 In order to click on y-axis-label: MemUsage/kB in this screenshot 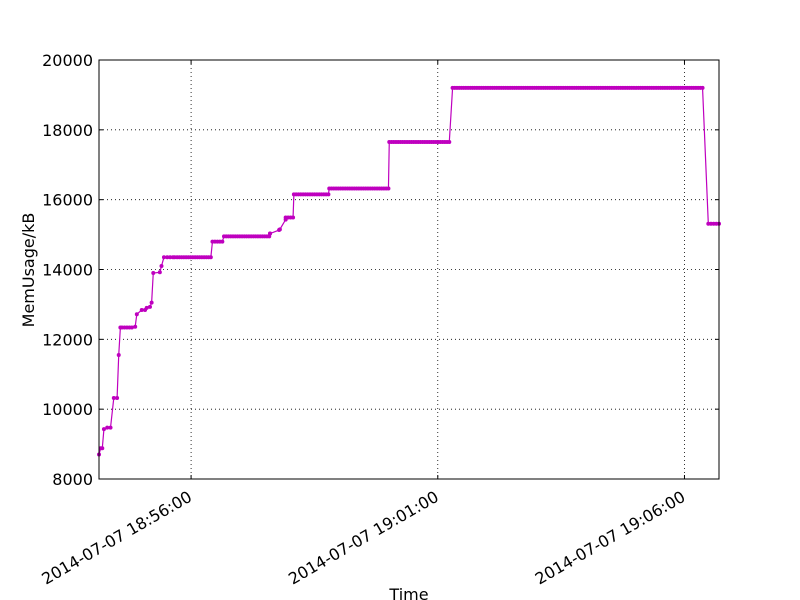, I will do `click(28, 270)`.